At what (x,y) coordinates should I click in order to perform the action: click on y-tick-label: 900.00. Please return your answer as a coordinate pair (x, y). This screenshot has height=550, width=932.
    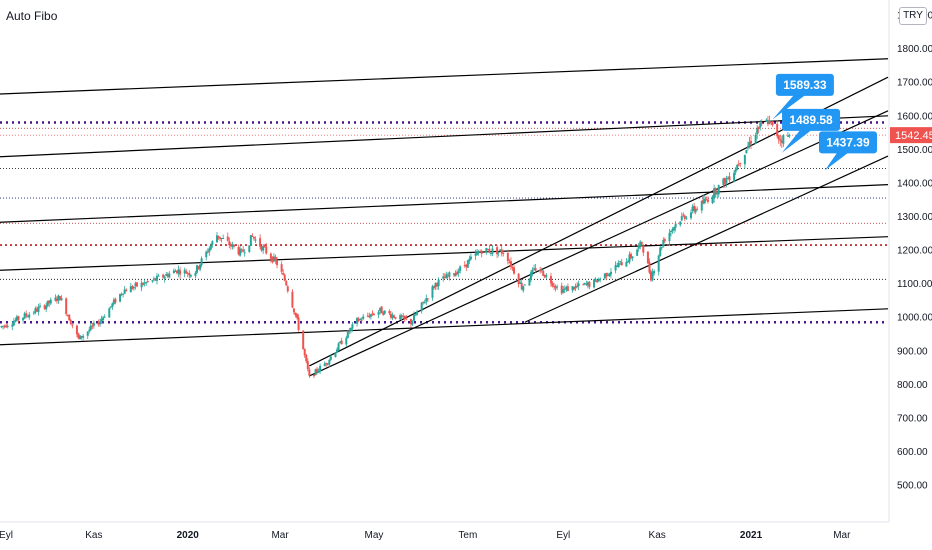
    Looking at the image, I should click on (912, 351).